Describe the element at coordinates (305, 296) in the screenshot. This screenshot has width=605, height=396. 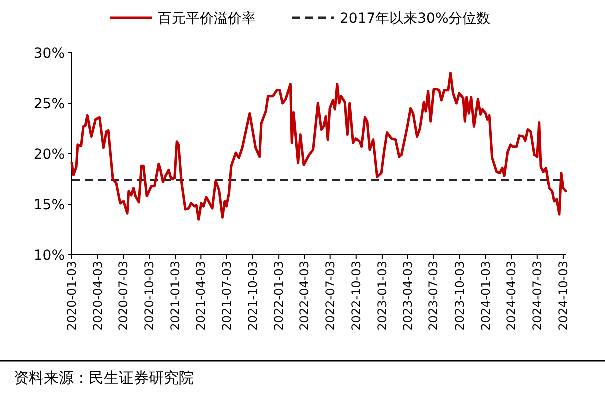
I see `x-tick-label: 2022-04-03` at that location.